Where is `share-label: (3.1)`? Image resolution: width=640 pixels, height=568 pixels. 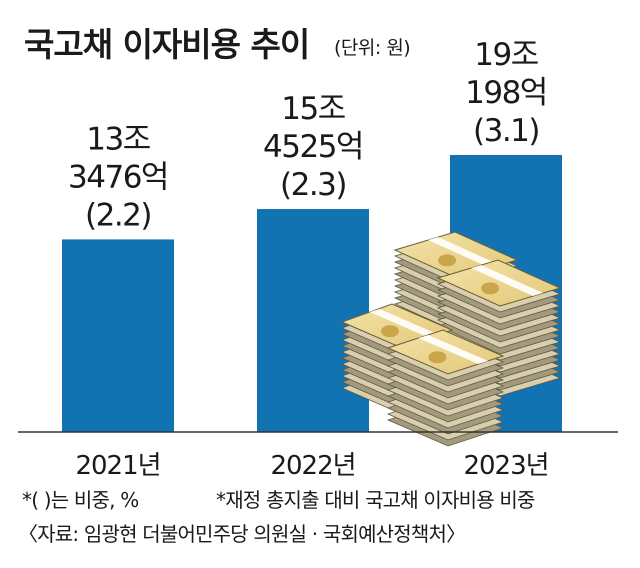
share-label: (3.1) is located at coordinates (506, 131).